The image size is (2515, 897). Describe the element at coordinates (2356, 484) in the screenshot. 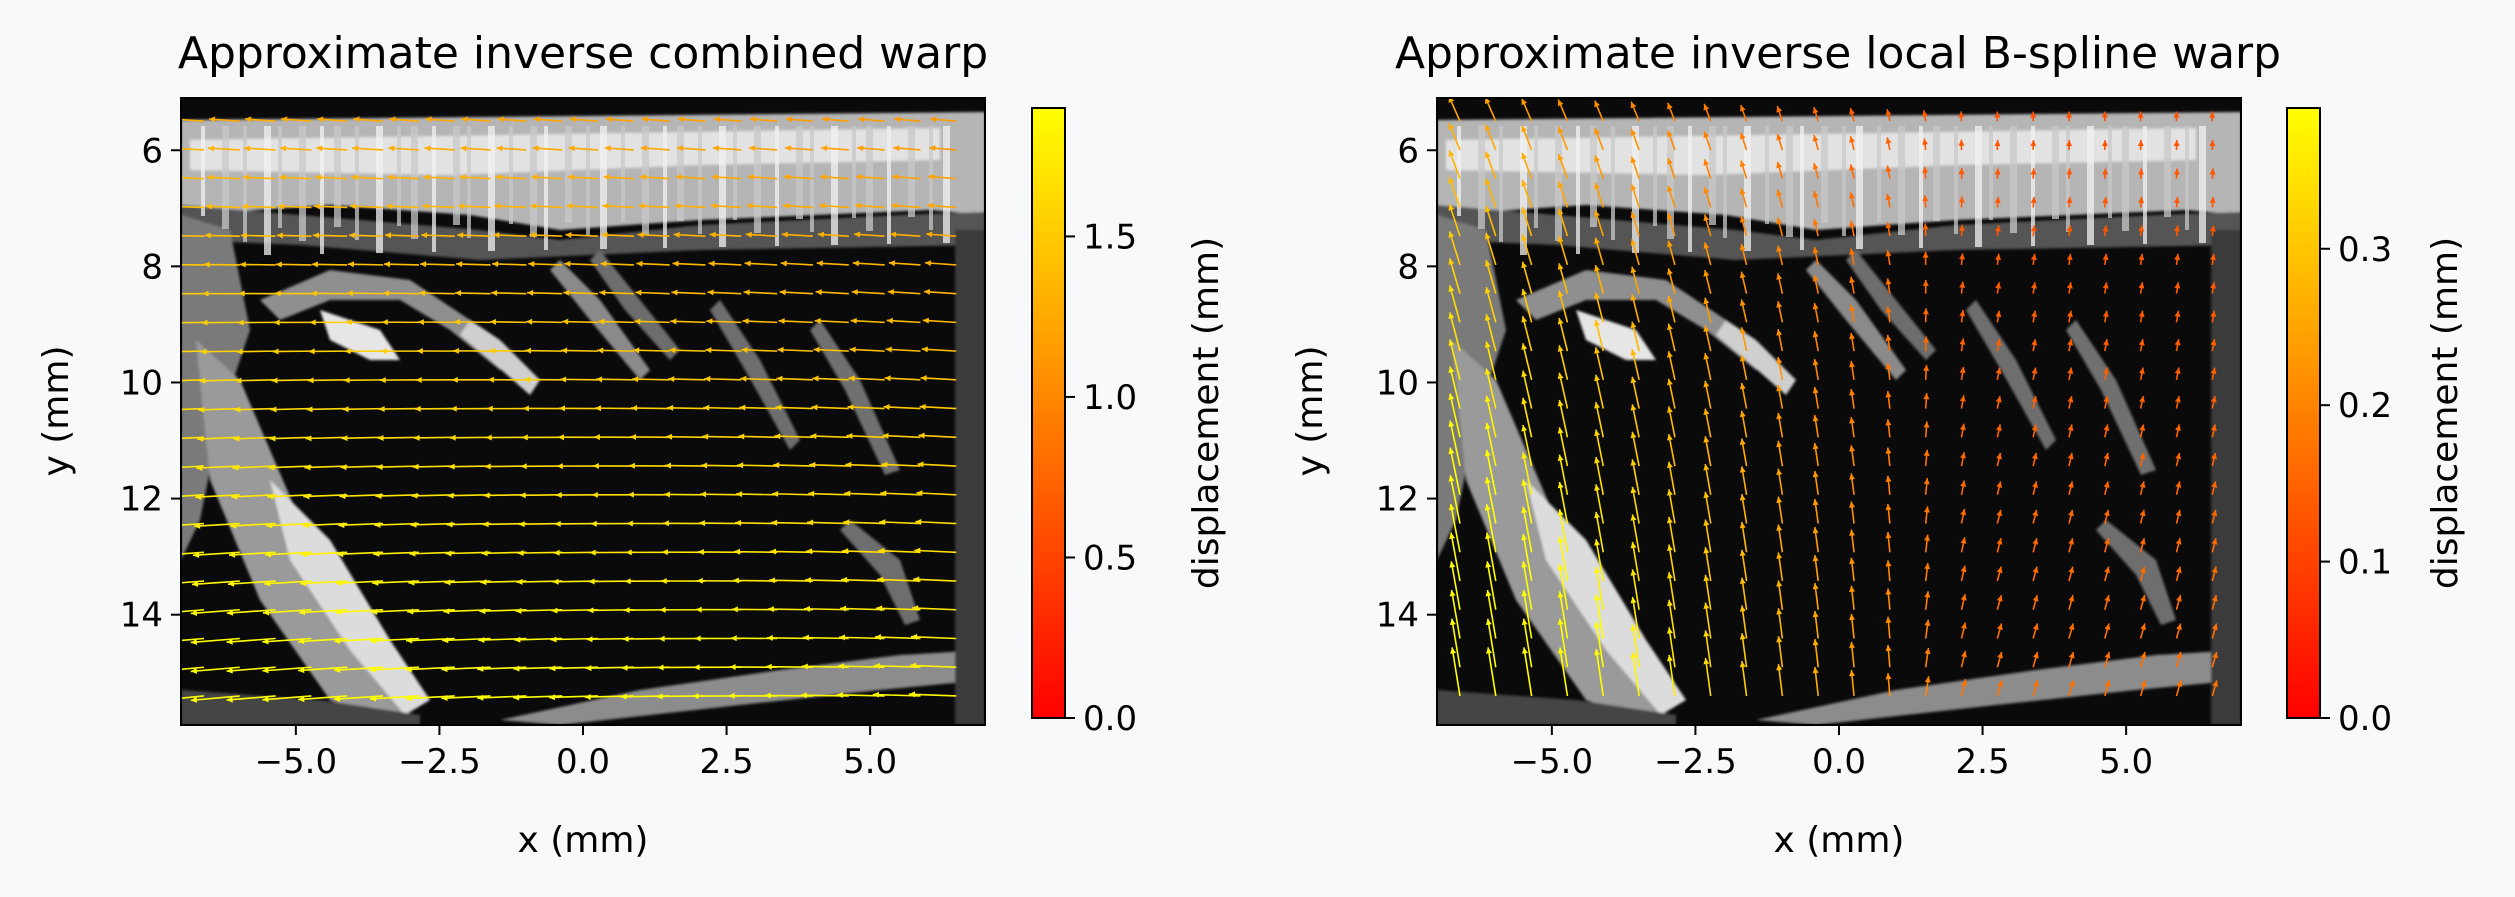

I see `colorbar-ticks: 0.0 0.1 0.2 0.3` at that location.